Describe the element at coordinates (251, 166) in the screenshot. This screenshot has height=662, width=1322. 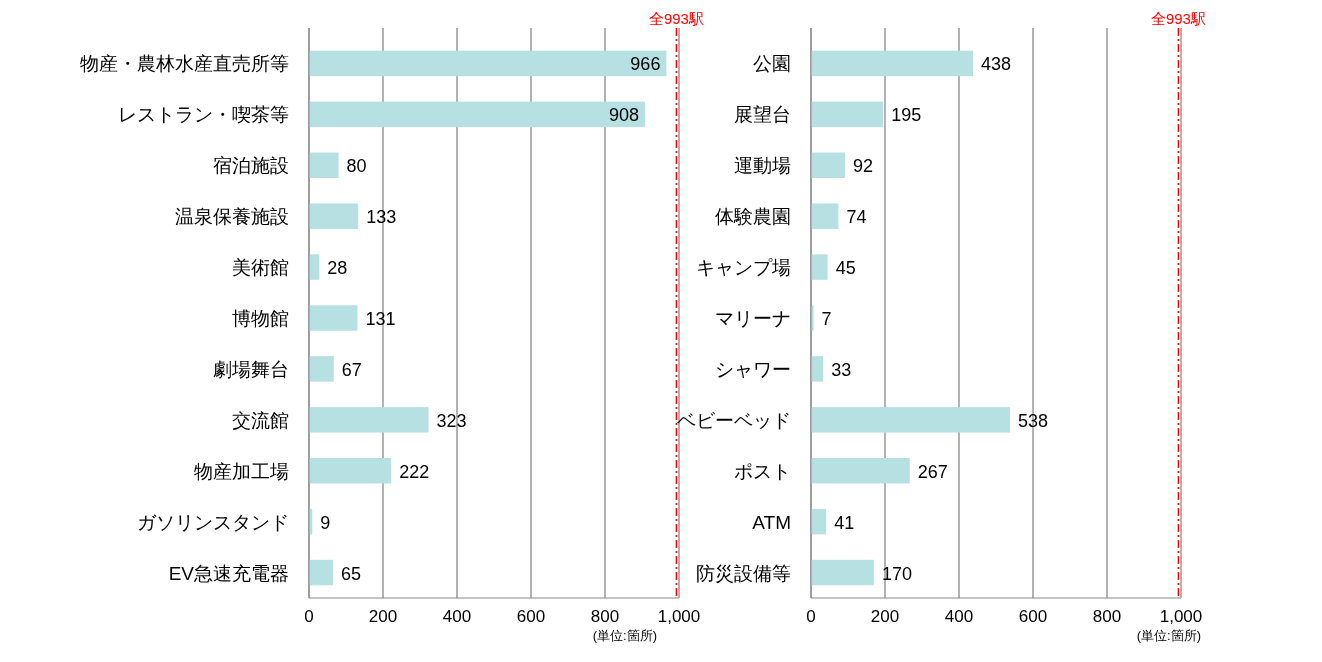
I see `y-tick-label: 宿泊施設` at that location.